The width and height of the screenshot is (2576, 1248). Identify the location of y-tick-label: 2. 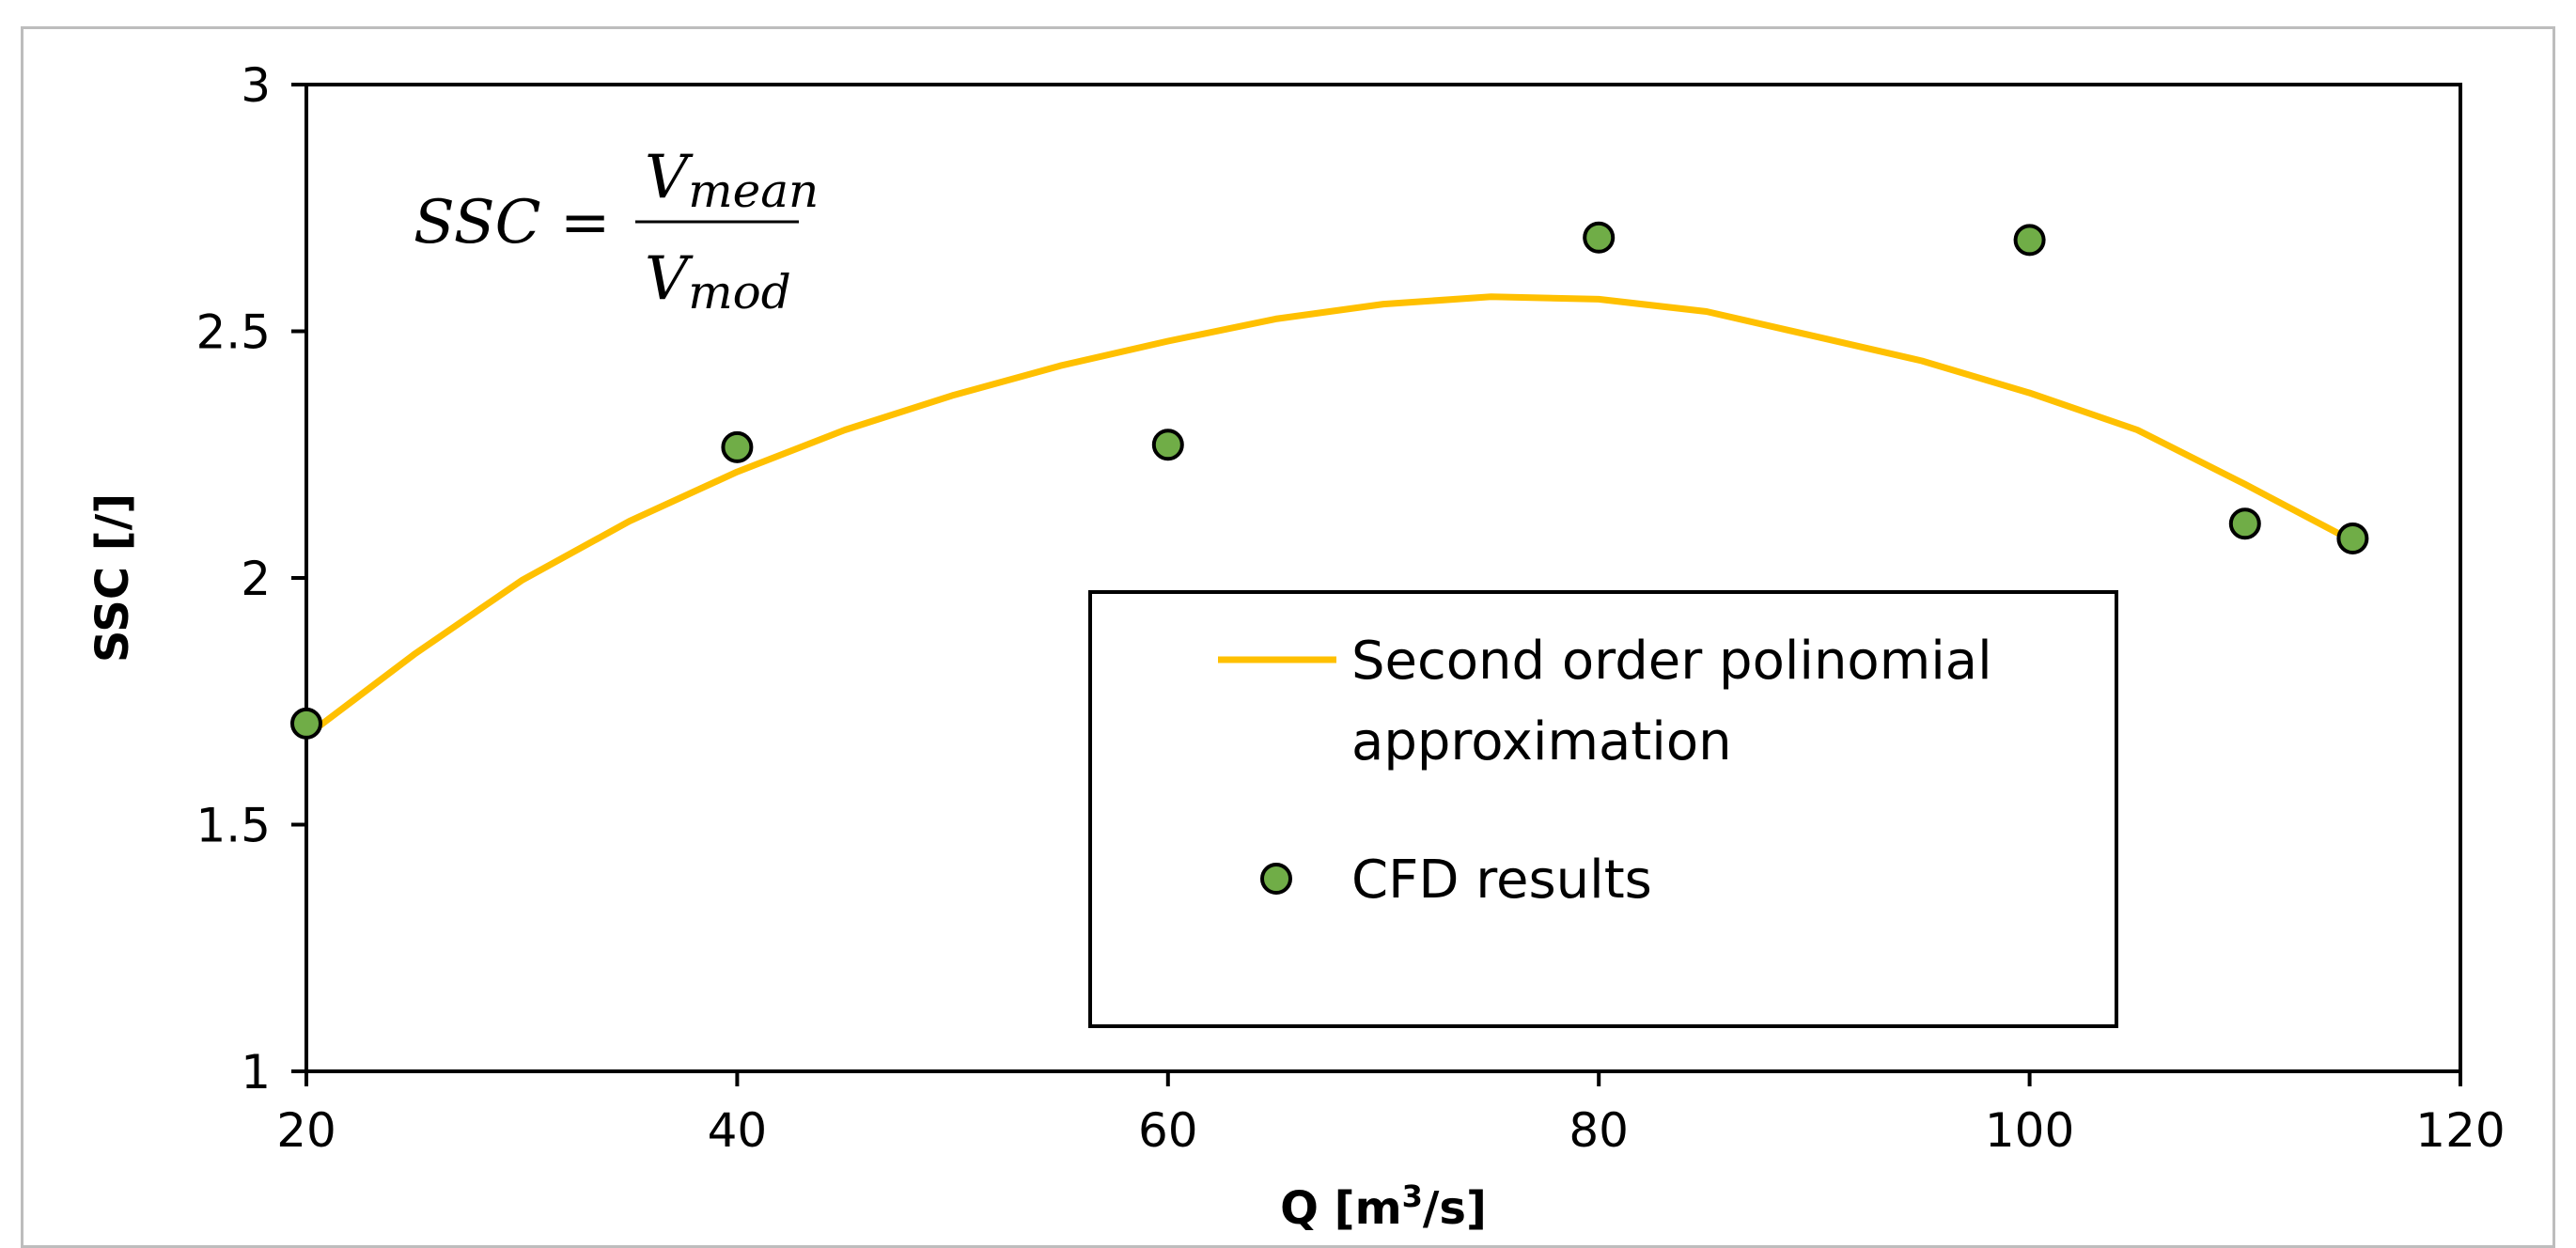
(256, 579).